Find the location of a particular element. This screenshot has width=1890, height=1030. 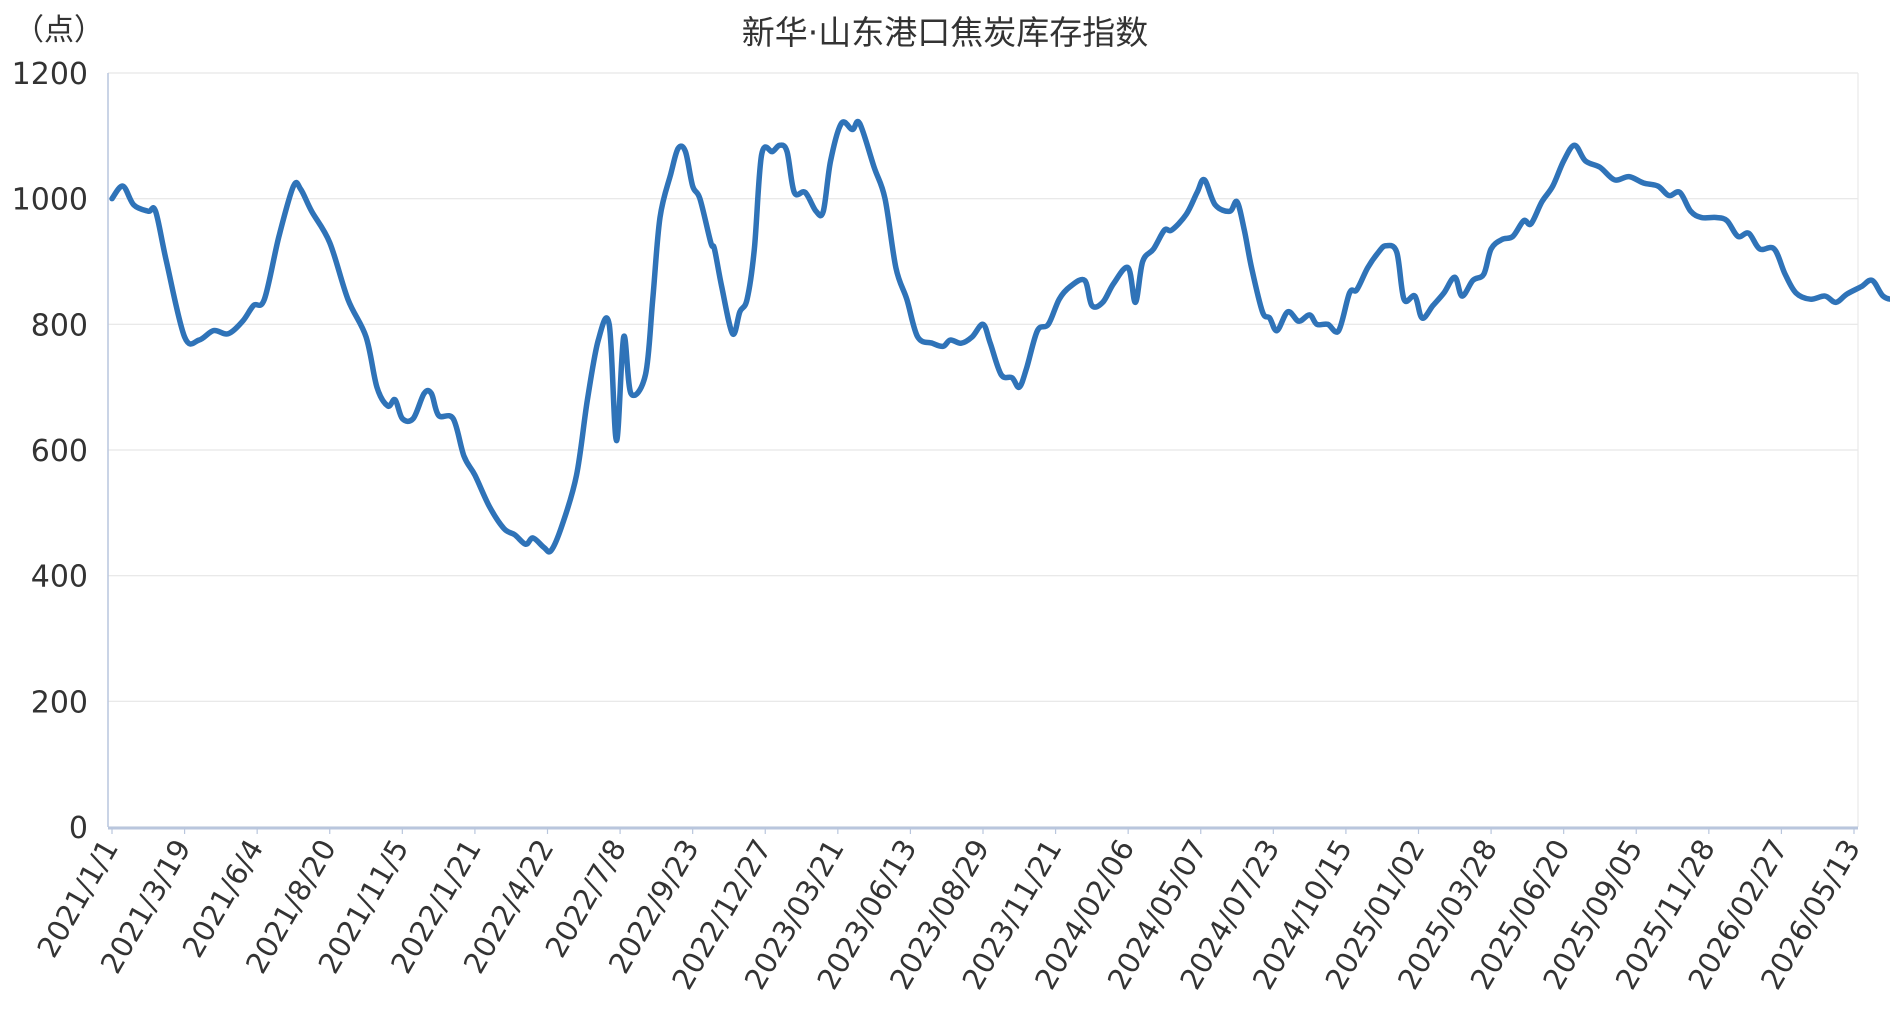

y-tick-label: 800 is located at coordinates (59, 325).